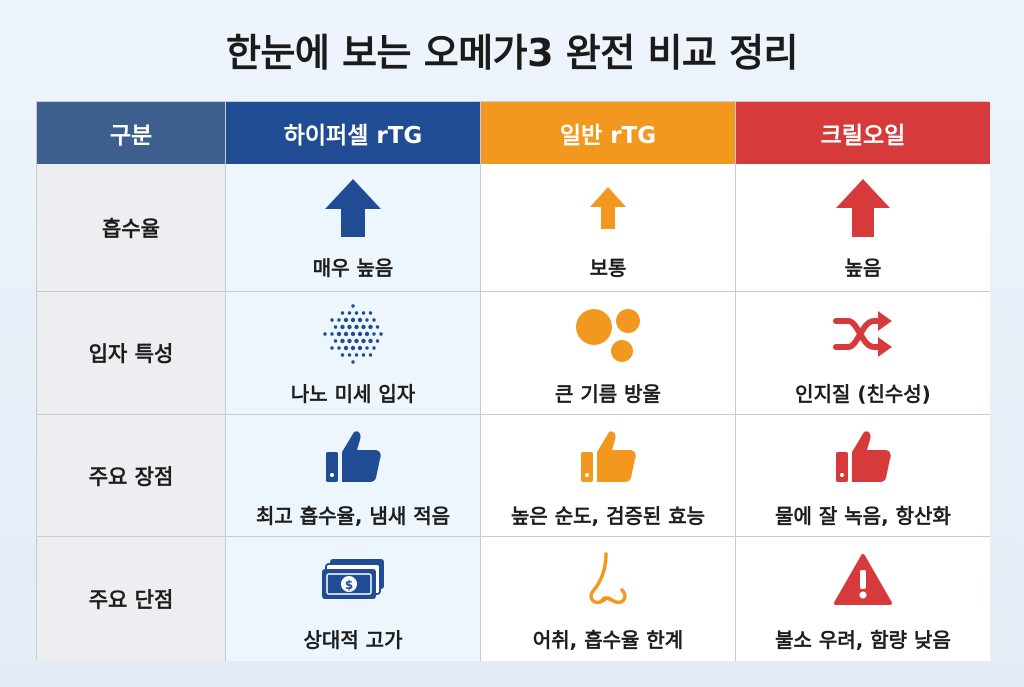  What do you see at coordinates (131, 476) in the screenshot?
I see `row-label-advantages: 주요 장점` at bounding box center [131, 476].